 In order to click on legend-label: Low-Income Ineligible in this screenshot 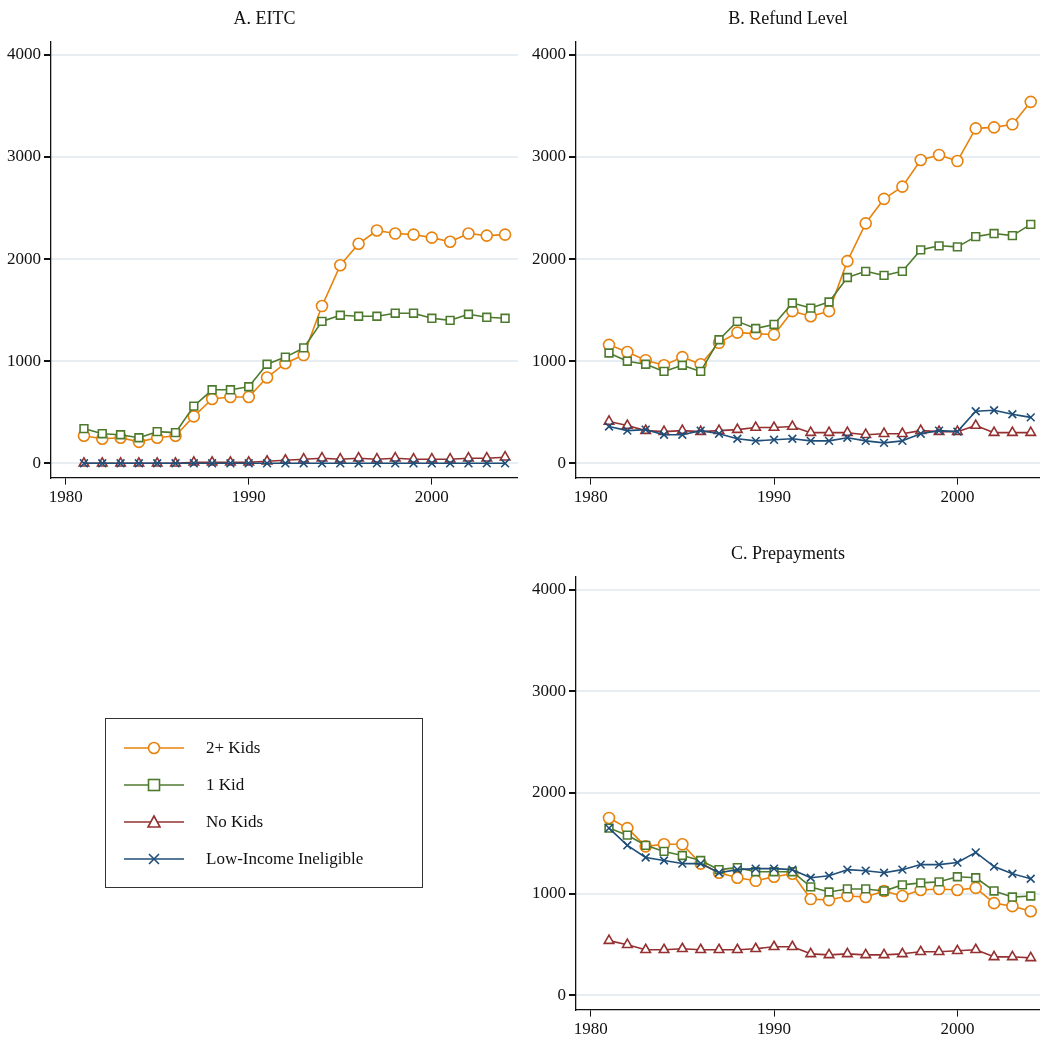, I will do `click(285, 858)`.